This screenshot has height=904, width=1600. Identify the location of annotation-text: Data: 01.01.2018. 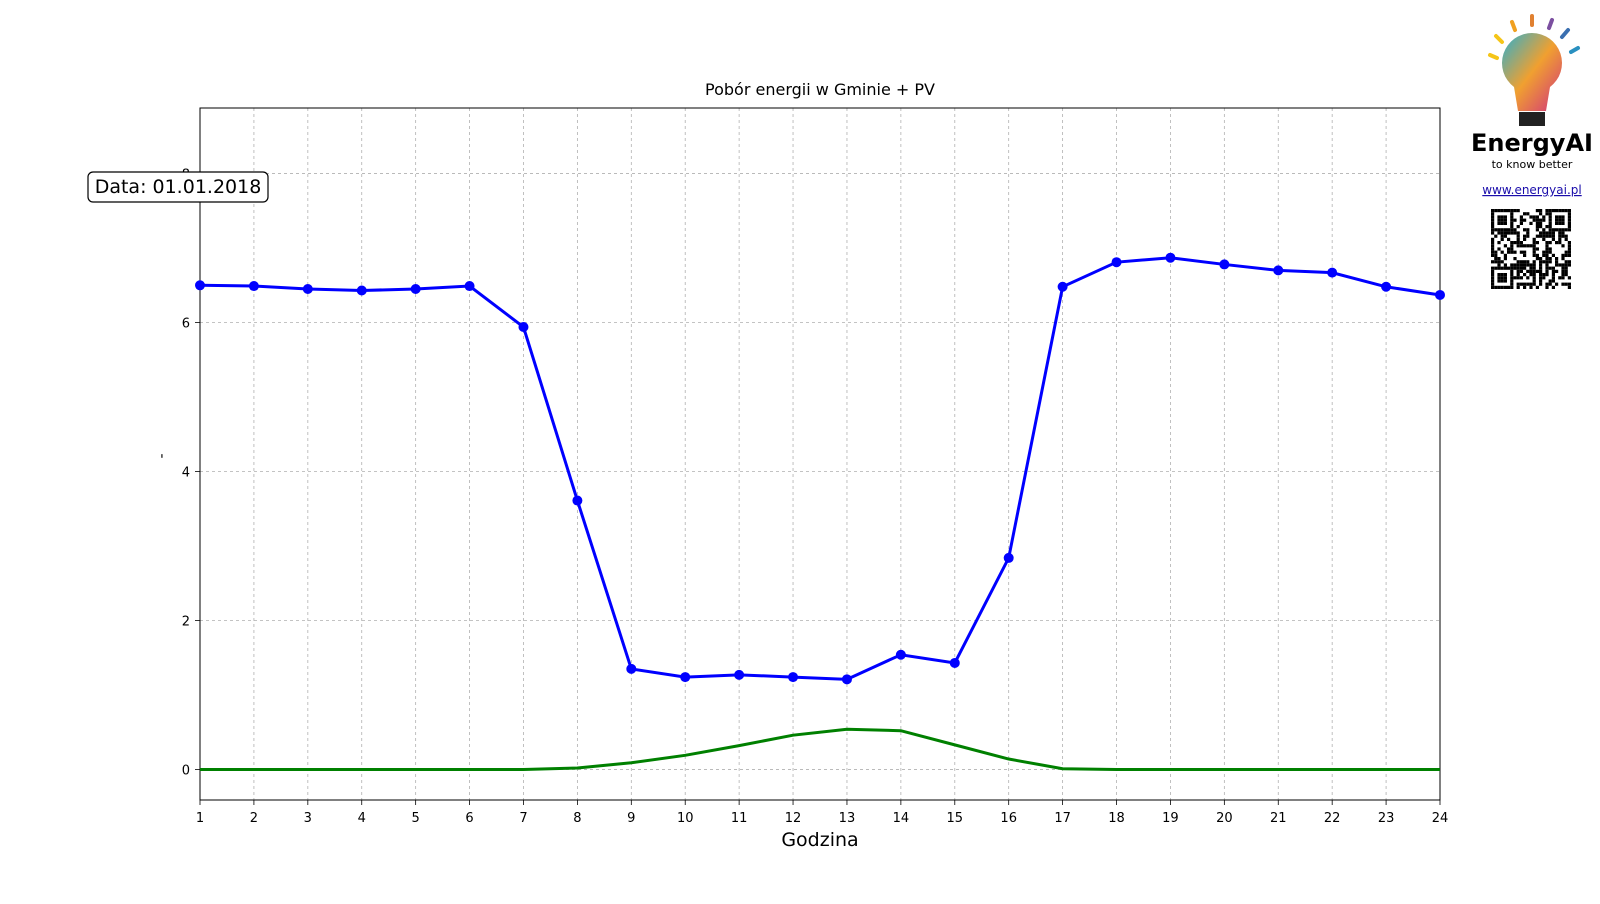
(178, 187).